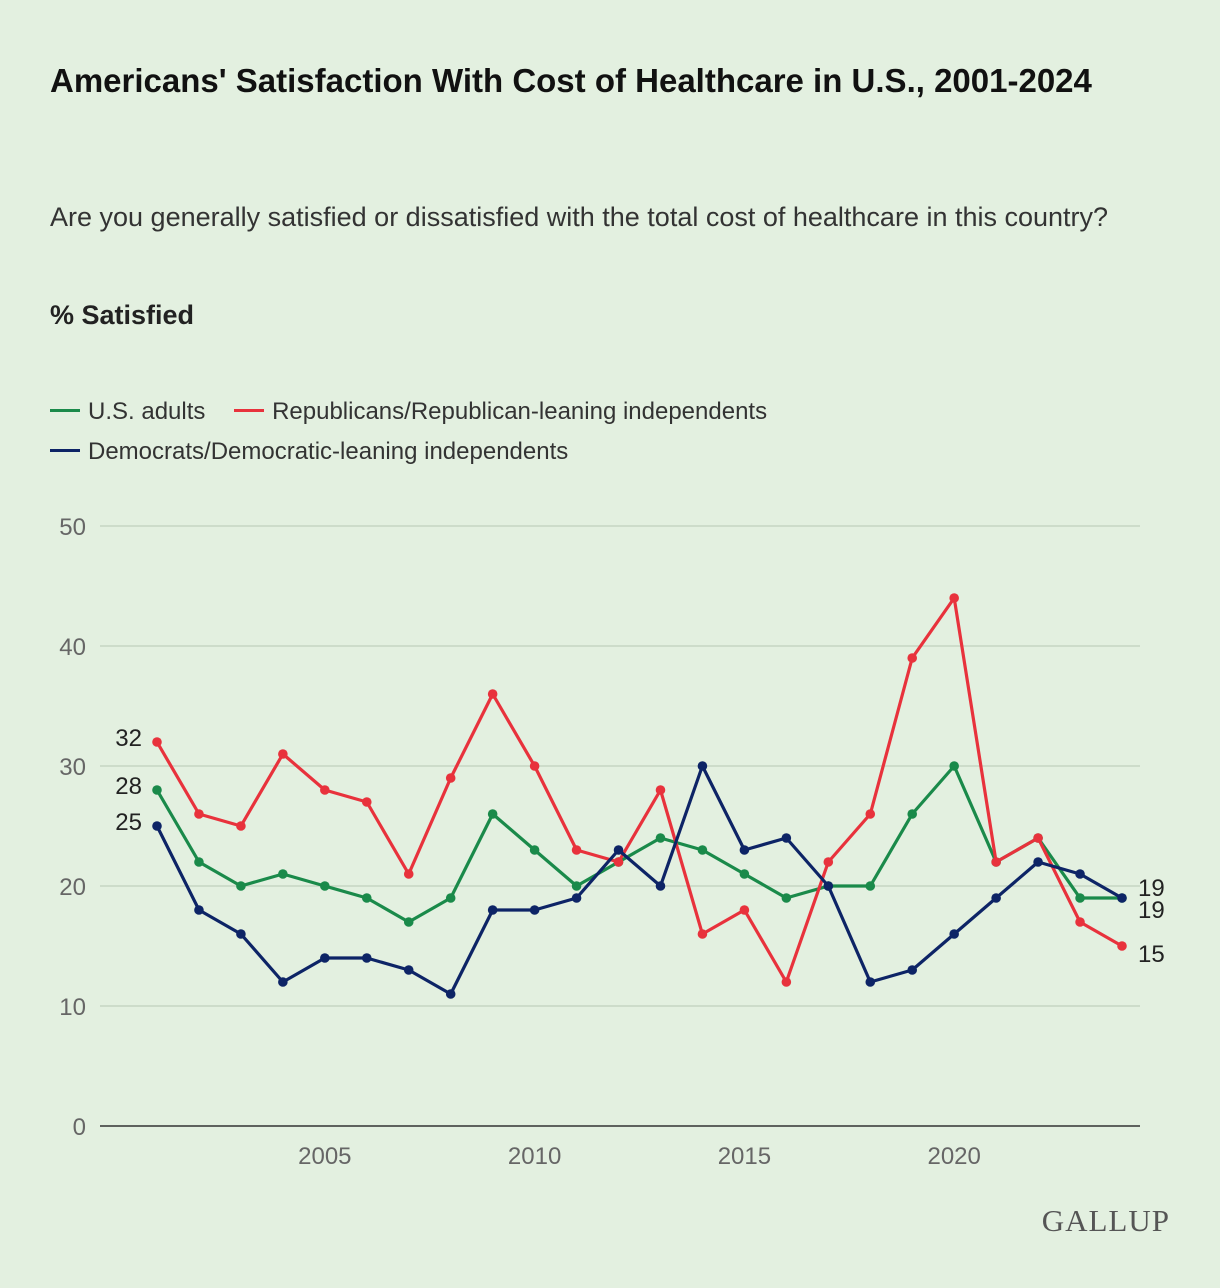 This screenshot has height=1288, width=1220. What do you see at coordinates (147, 411) in the screenshot?
I see `legend-label-us-adults: U.S. adults` at bounding box center [147, 411].